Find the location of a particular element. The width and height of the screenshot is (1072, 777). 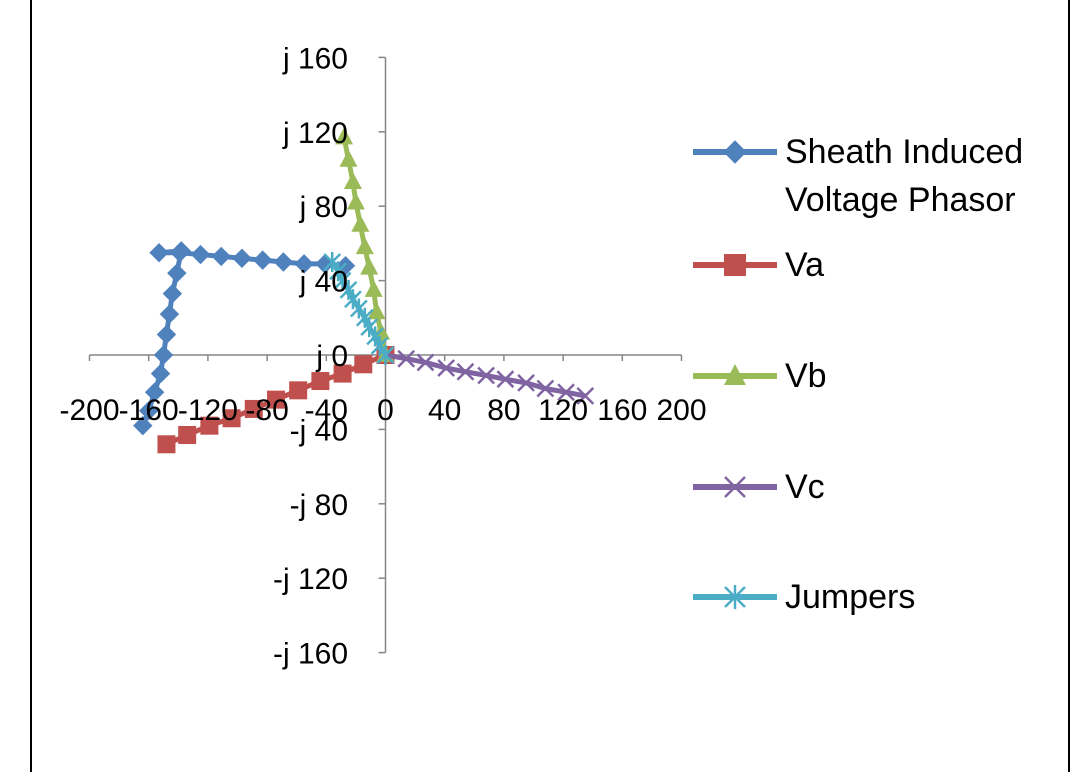

chart-border-left is located at coordinates (31, 386).